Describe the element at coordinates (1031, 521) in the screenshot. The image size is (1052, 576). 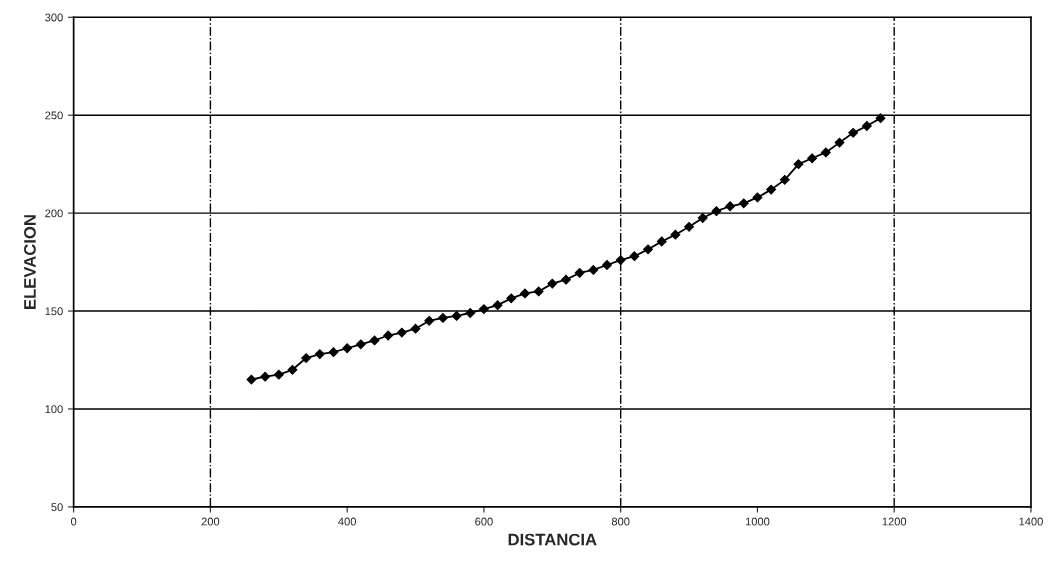
I see `x-tick-label: 1400` at that location.